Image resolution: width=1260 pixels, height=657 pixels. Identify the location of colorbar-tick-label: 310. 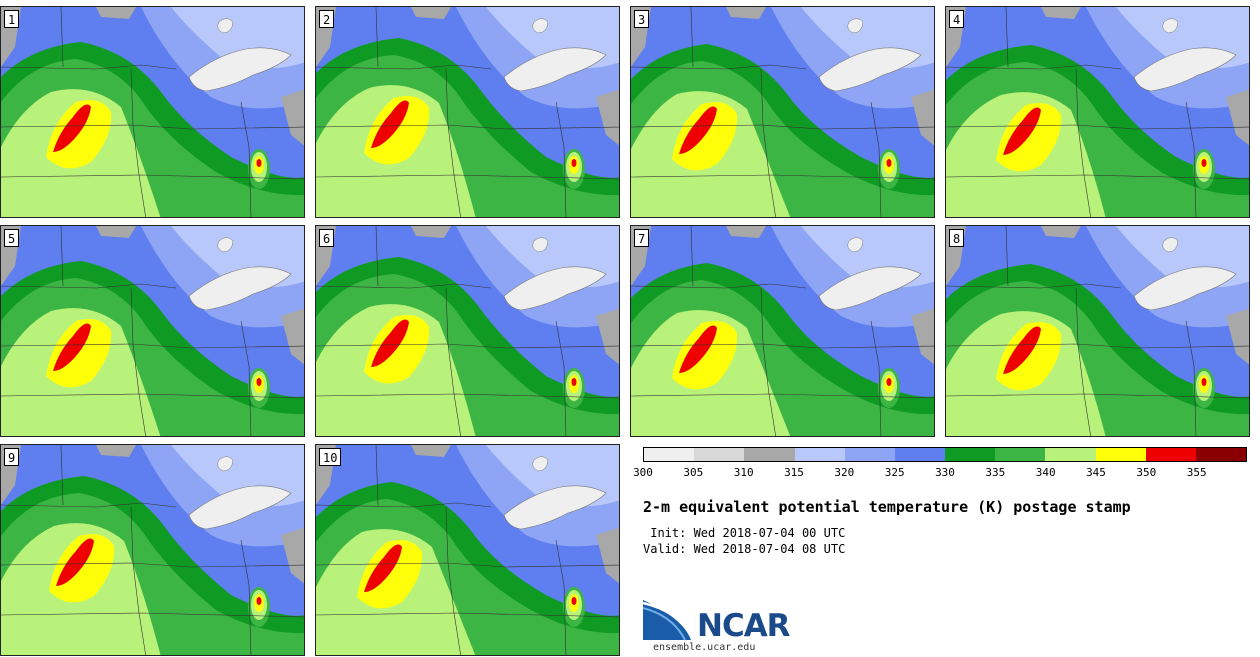
(743, 472).